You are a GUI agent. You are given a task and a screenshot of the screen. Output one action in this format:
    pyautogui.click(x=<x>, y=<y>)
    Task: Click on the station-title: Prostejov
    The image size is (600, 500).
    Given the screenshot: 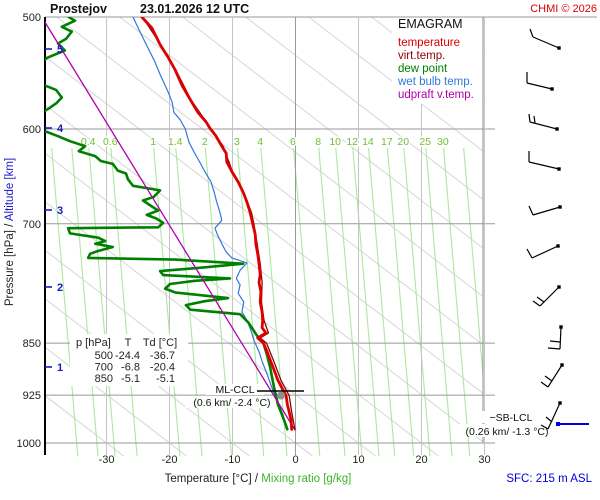 What is the action you would take?
    pyautogui.click(x=78, y=9)
    